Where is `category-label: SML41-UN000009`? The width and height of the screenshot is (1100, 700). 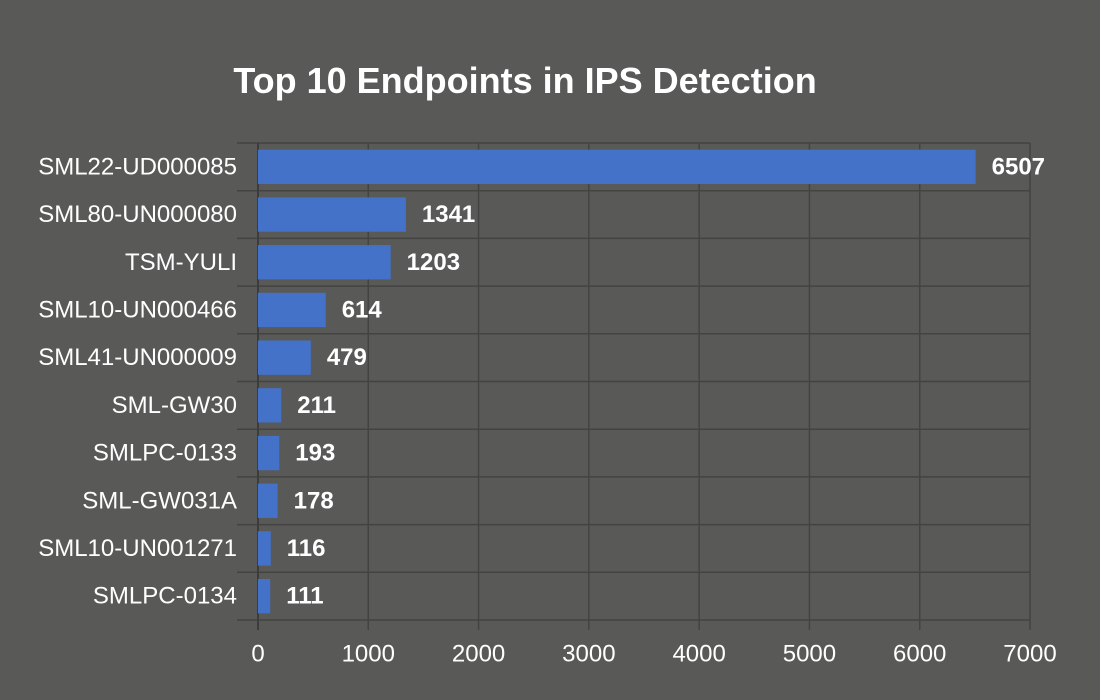
category-label: SML41-UN000009 is located at coordinates (137, 357).